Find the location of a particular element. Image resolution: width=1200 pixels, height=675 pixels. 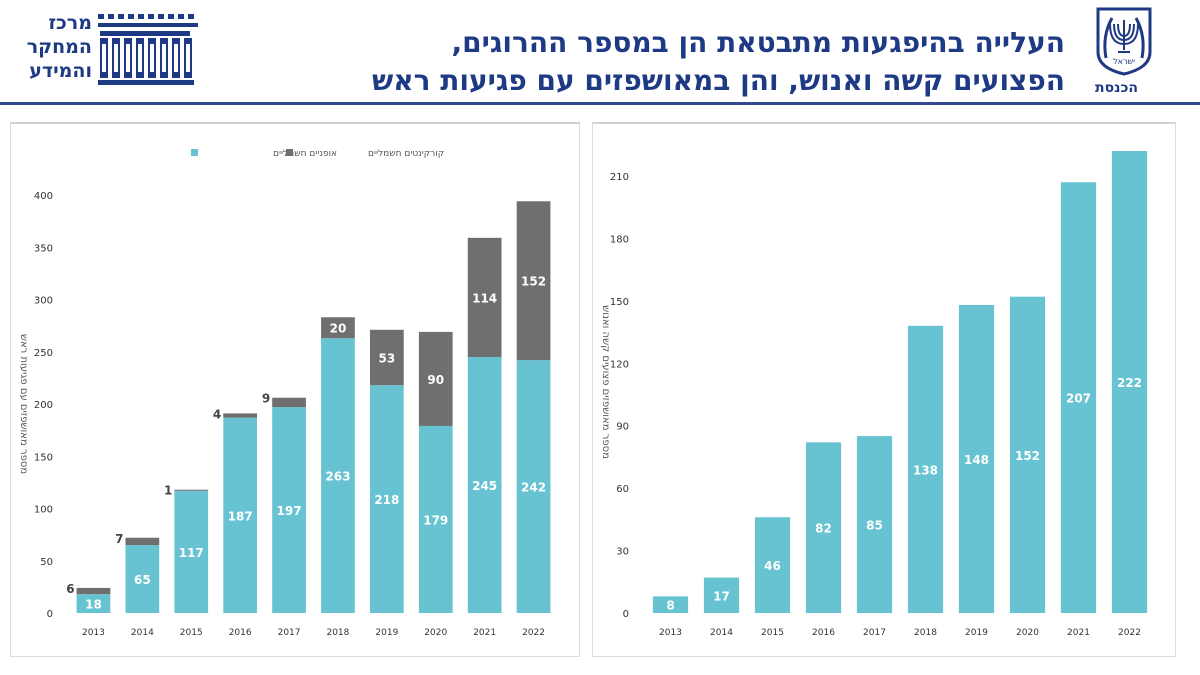

bar-value-label: 148 is located at coordinates (976, 460).